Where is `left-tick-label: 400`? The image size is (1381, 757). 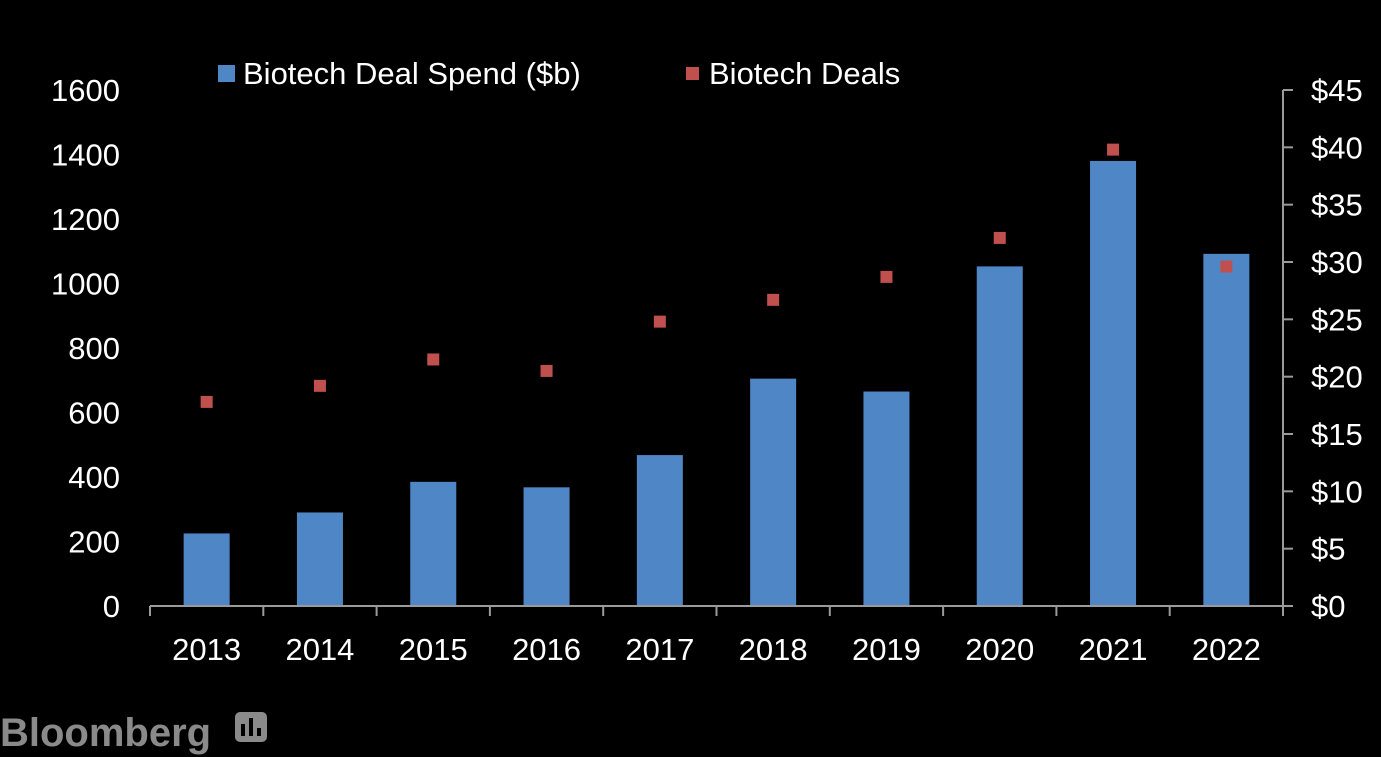 left-tick-label: 400 is located at coordinates (94, 477).